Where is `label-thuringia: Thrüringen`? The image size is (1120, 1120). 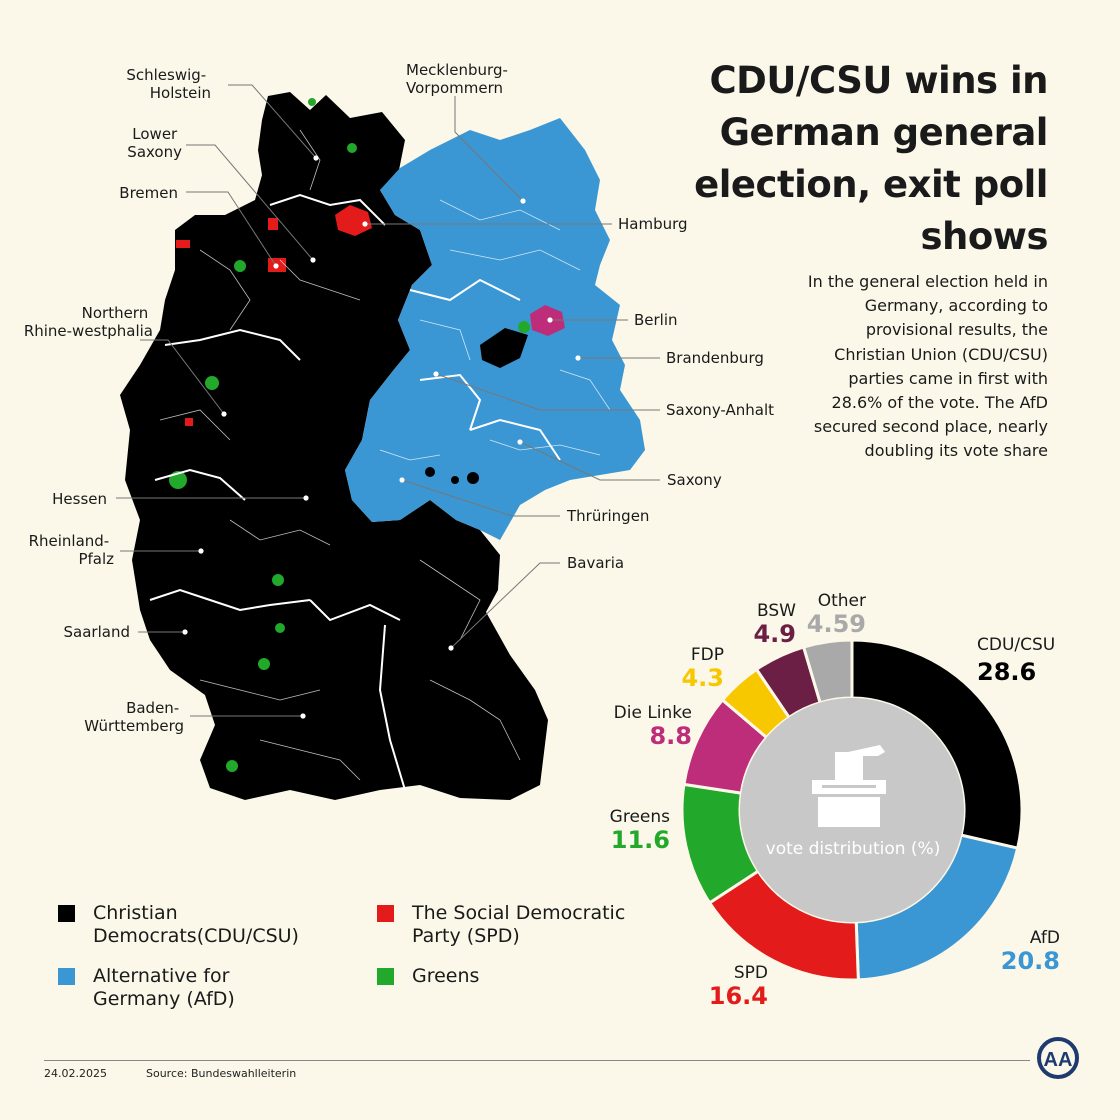 label-thuringia: Thrüringen is located at coordinates (607, 516).